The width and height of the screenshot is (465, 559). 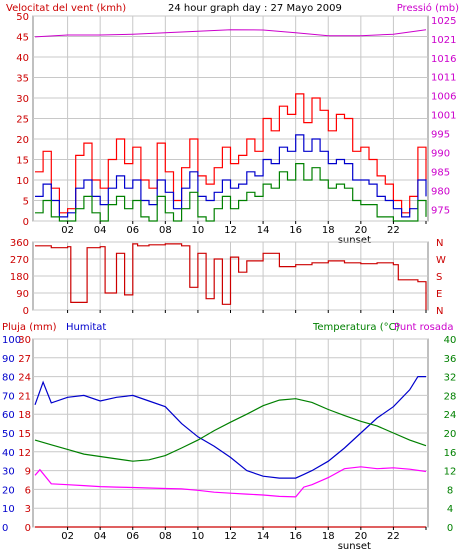 I want to click on wind-direction-line, so click(x=231, y=276).